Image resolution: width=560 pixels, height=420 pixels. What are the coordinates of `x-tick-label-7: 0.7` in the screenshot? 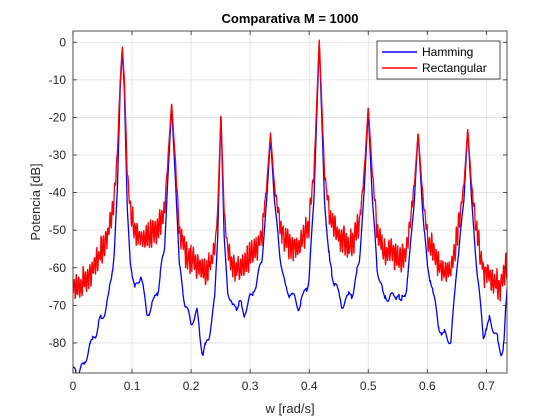 It's located at (486, 386).